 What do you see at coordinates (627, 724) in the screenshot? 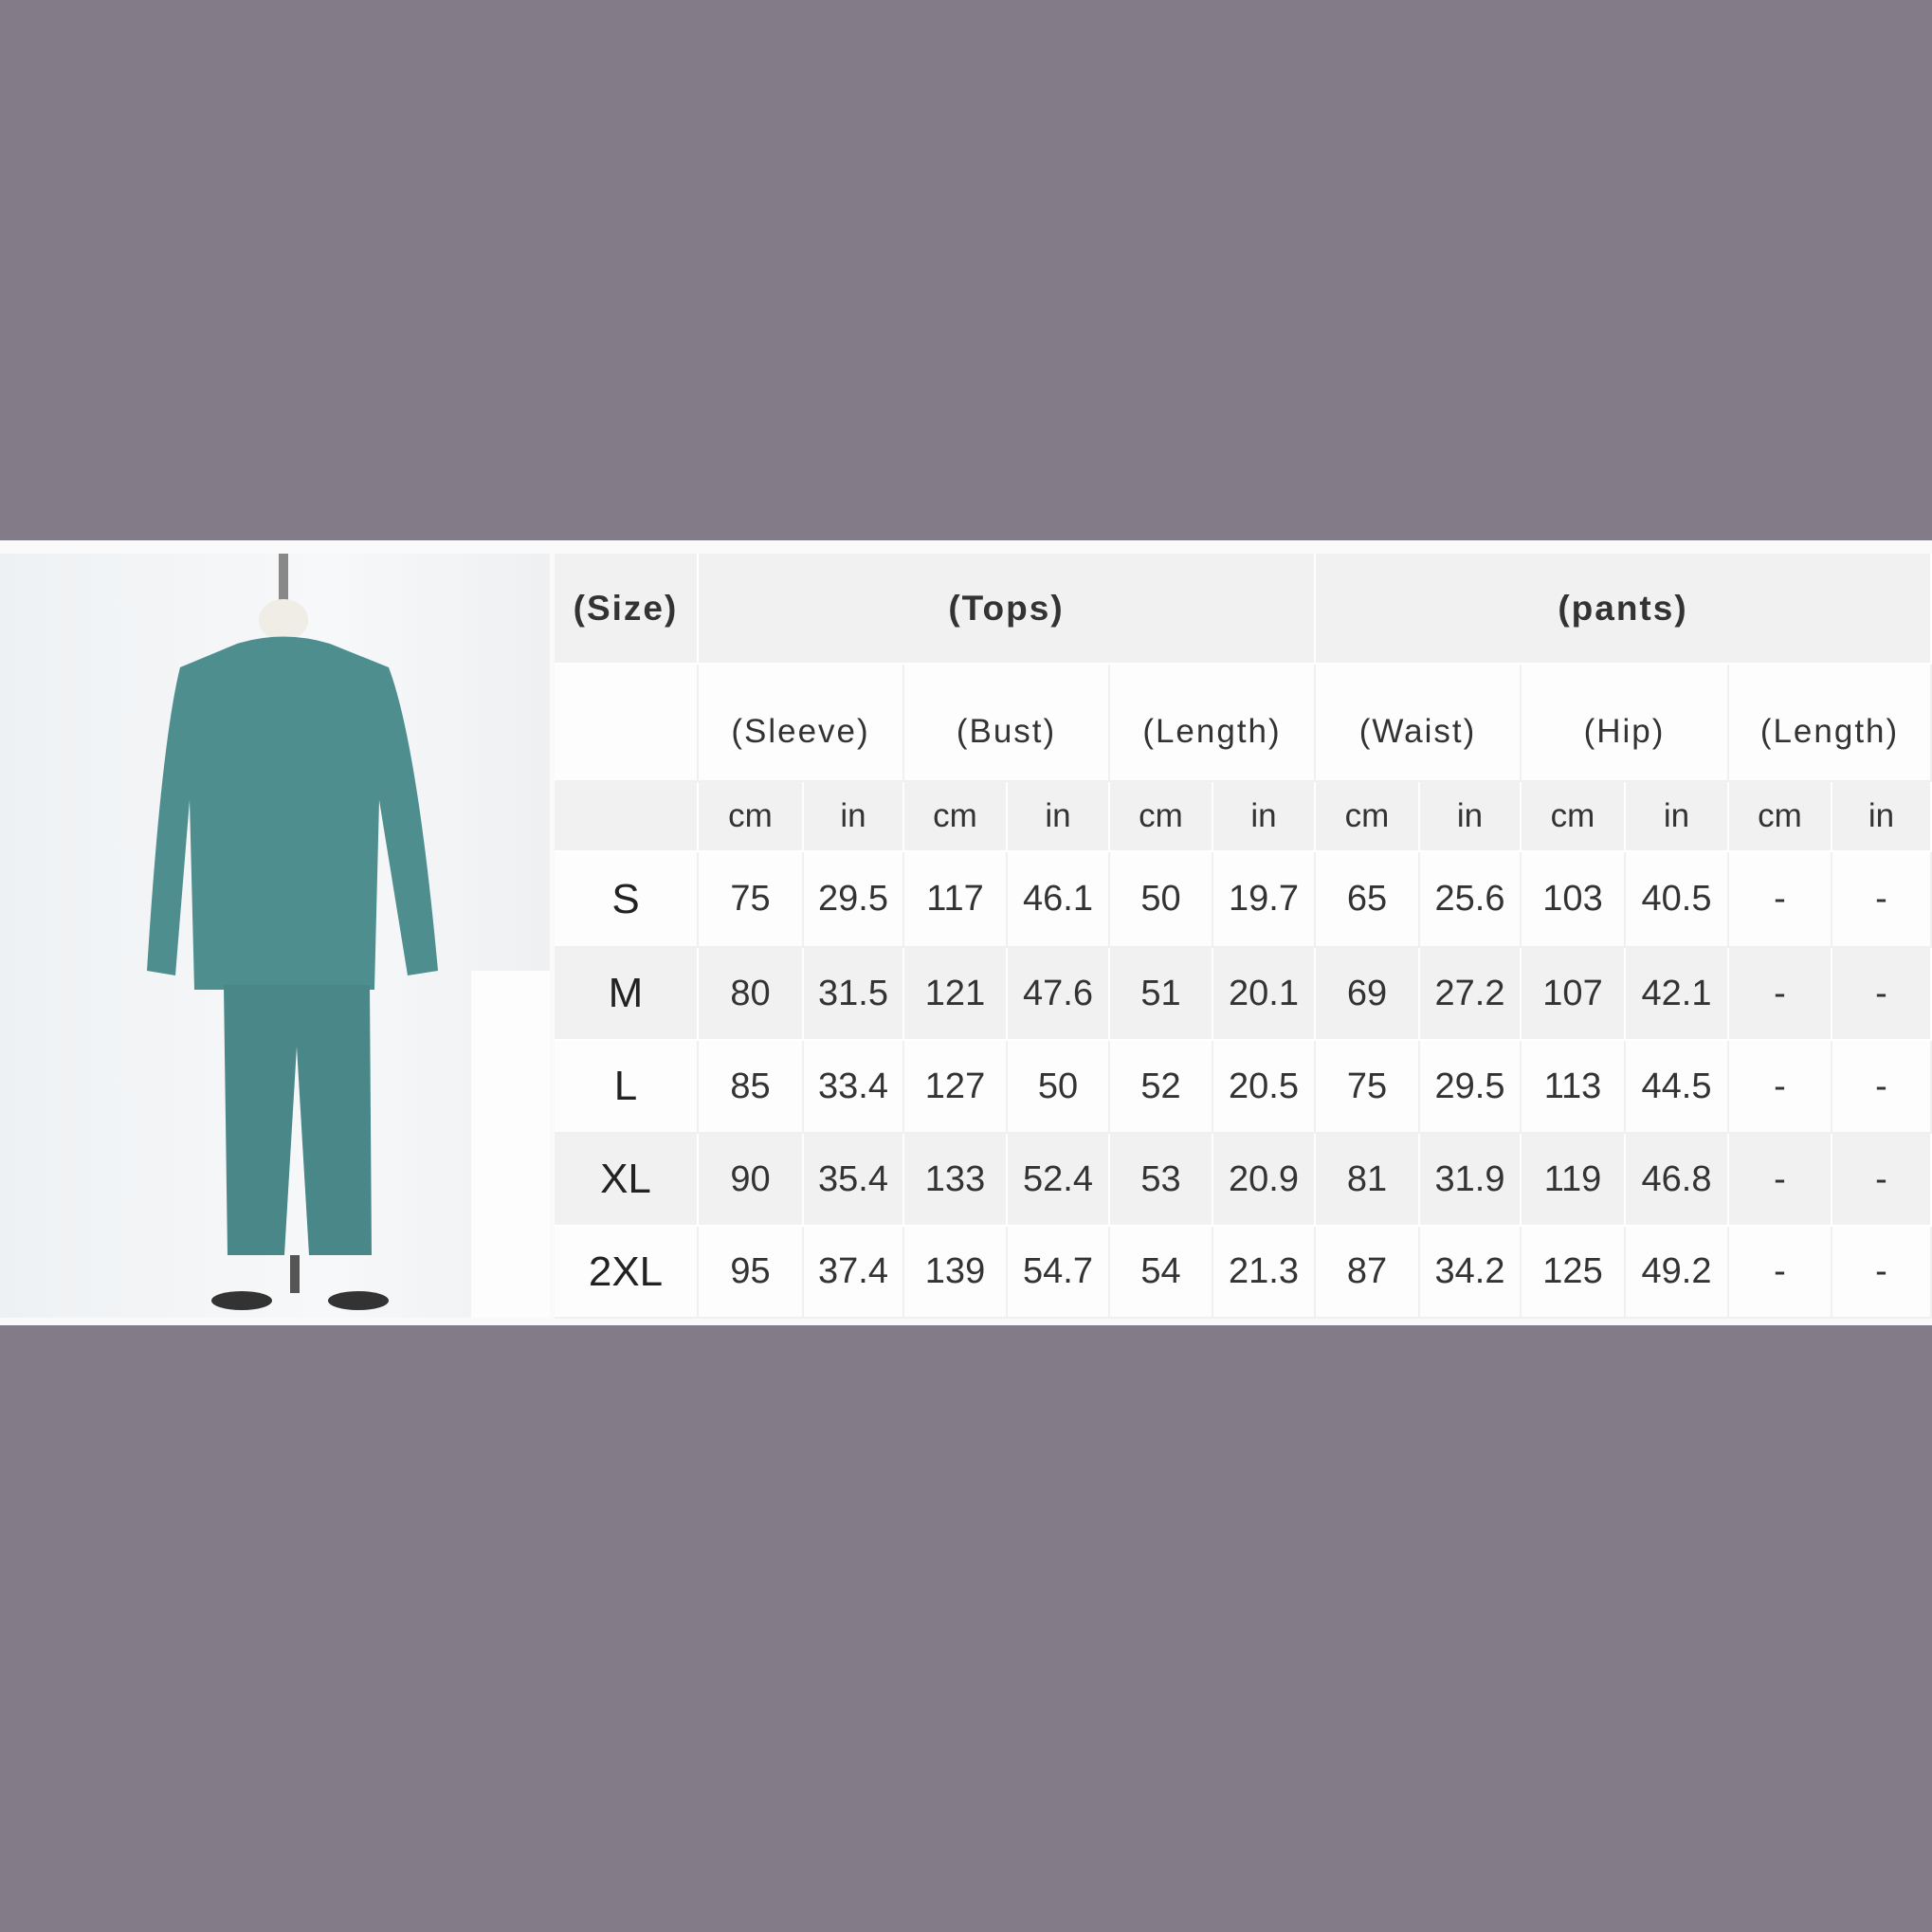
I see `corner-cell` at bounding box center [627, 724].